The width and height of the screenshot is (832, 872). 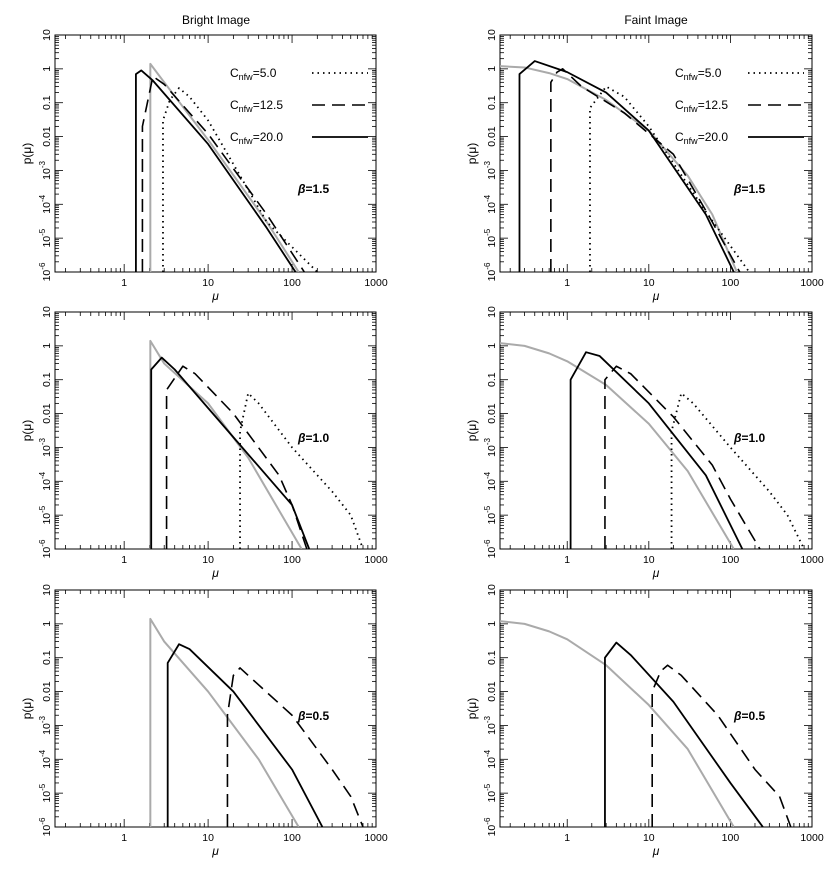 I want to click on legend: Cnfw=5.0 Cnfw=12.5 Cnfw=20.0, so click(x=739, y=106).